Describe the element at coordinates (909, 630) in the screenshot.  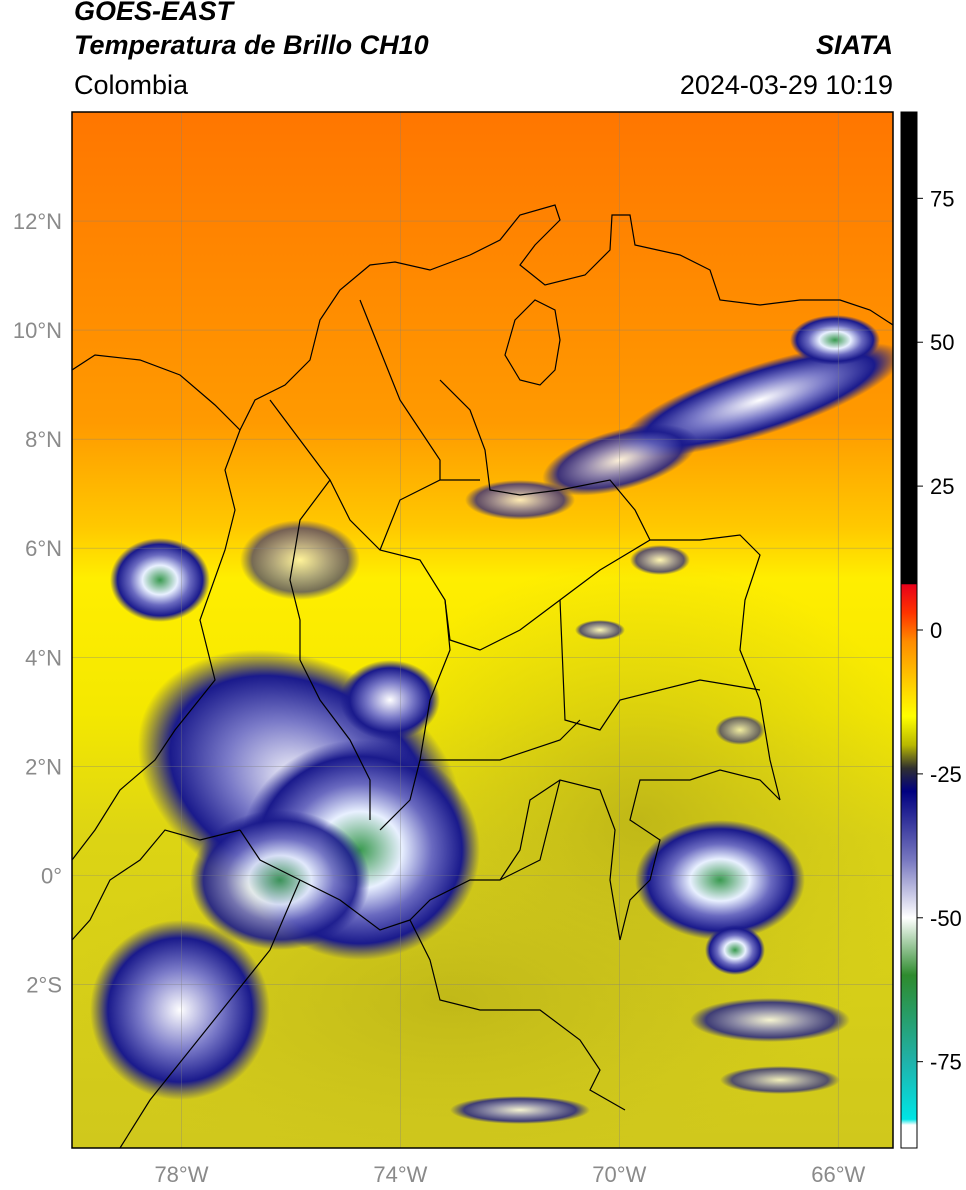
I see `colorbar-scale` at that location.